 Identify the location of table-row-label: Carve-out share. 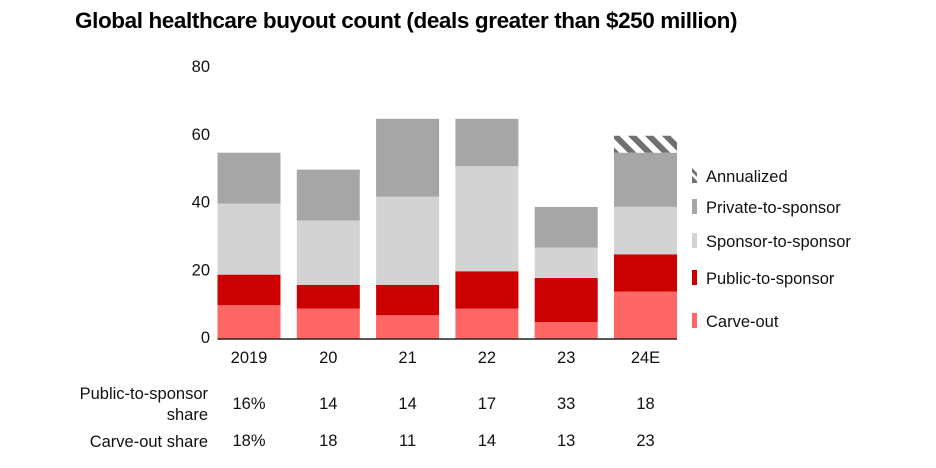
(149, 442).